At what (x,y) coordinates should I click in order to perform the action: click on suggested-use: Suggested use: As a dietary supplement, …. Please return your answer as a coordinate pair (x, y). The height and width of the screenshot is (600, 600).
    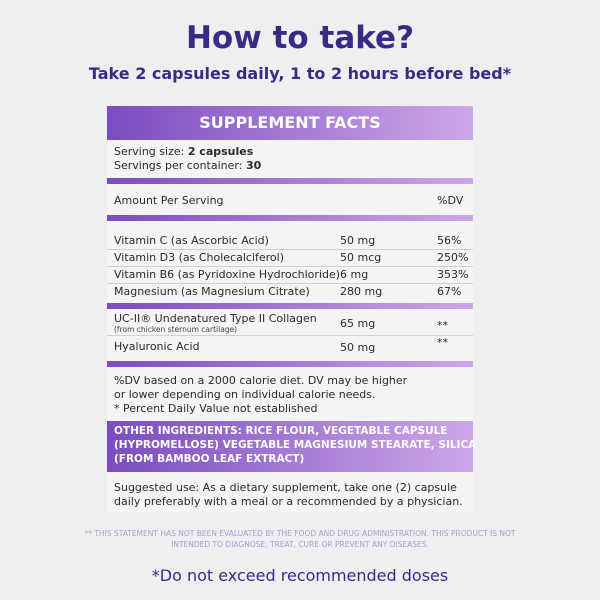
    Looking at the image, I should click on (285, 487).